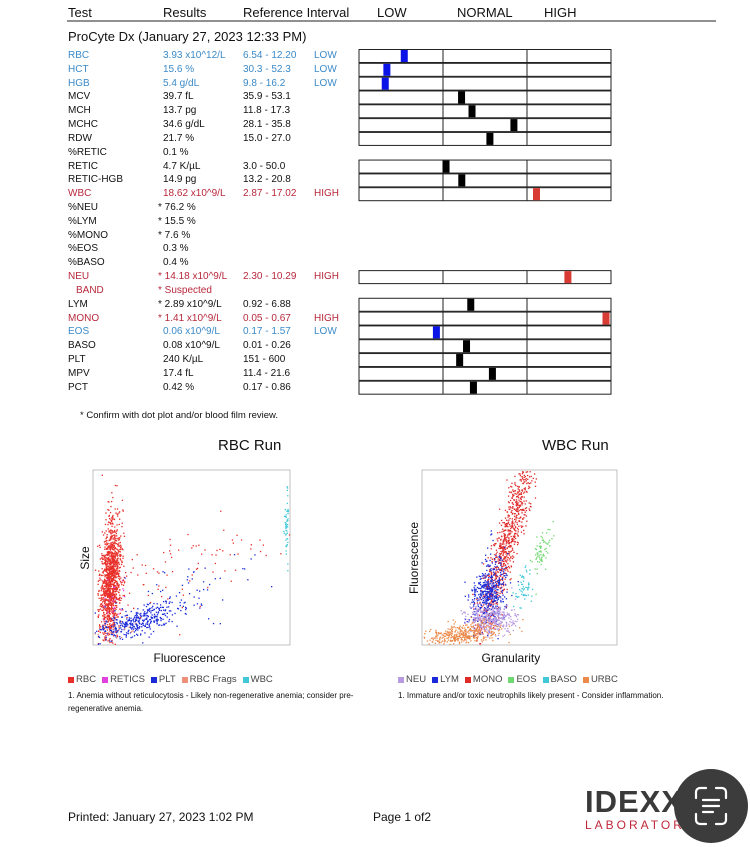 This screenshot has width=750, height=847. I want to click on result: * 1.41 x10^9/L, so click(190, 318).